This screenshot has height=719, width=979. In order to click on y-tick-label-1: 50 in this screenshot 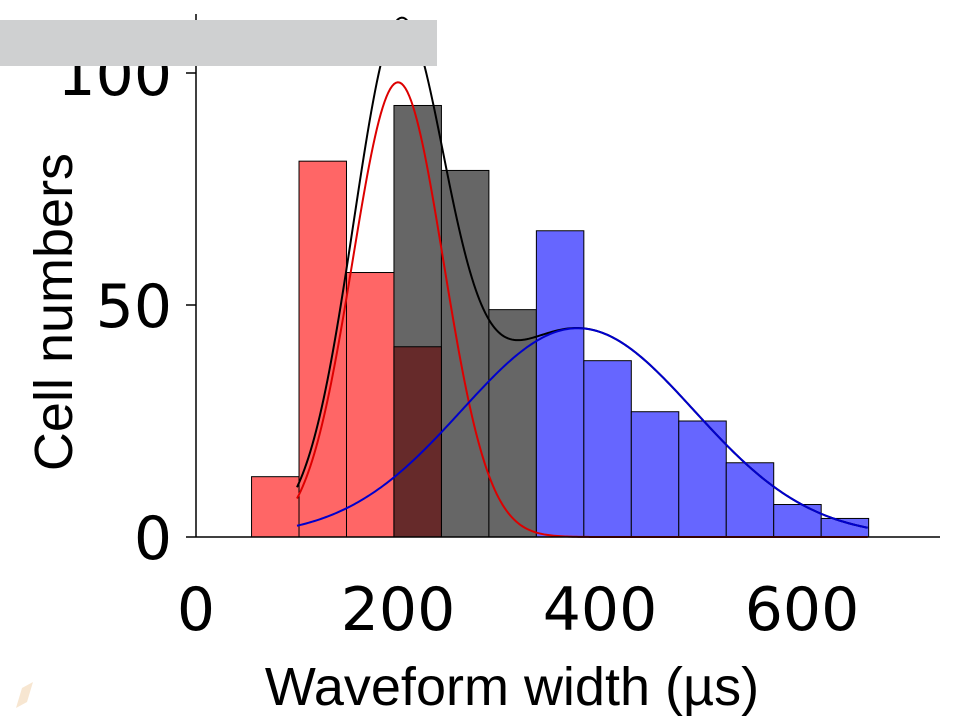, I will do `click(134, 307)`.